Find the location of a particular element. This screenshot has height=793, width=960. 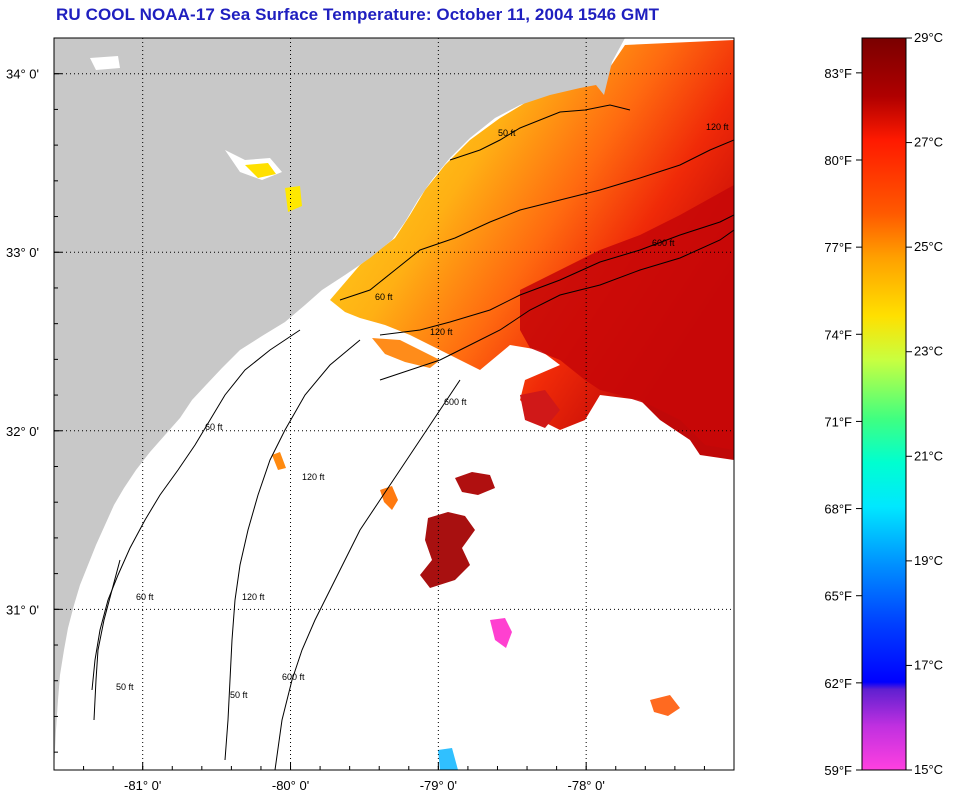

colorbar-celsius-label: 17°C is located at coordinates (928, 664).